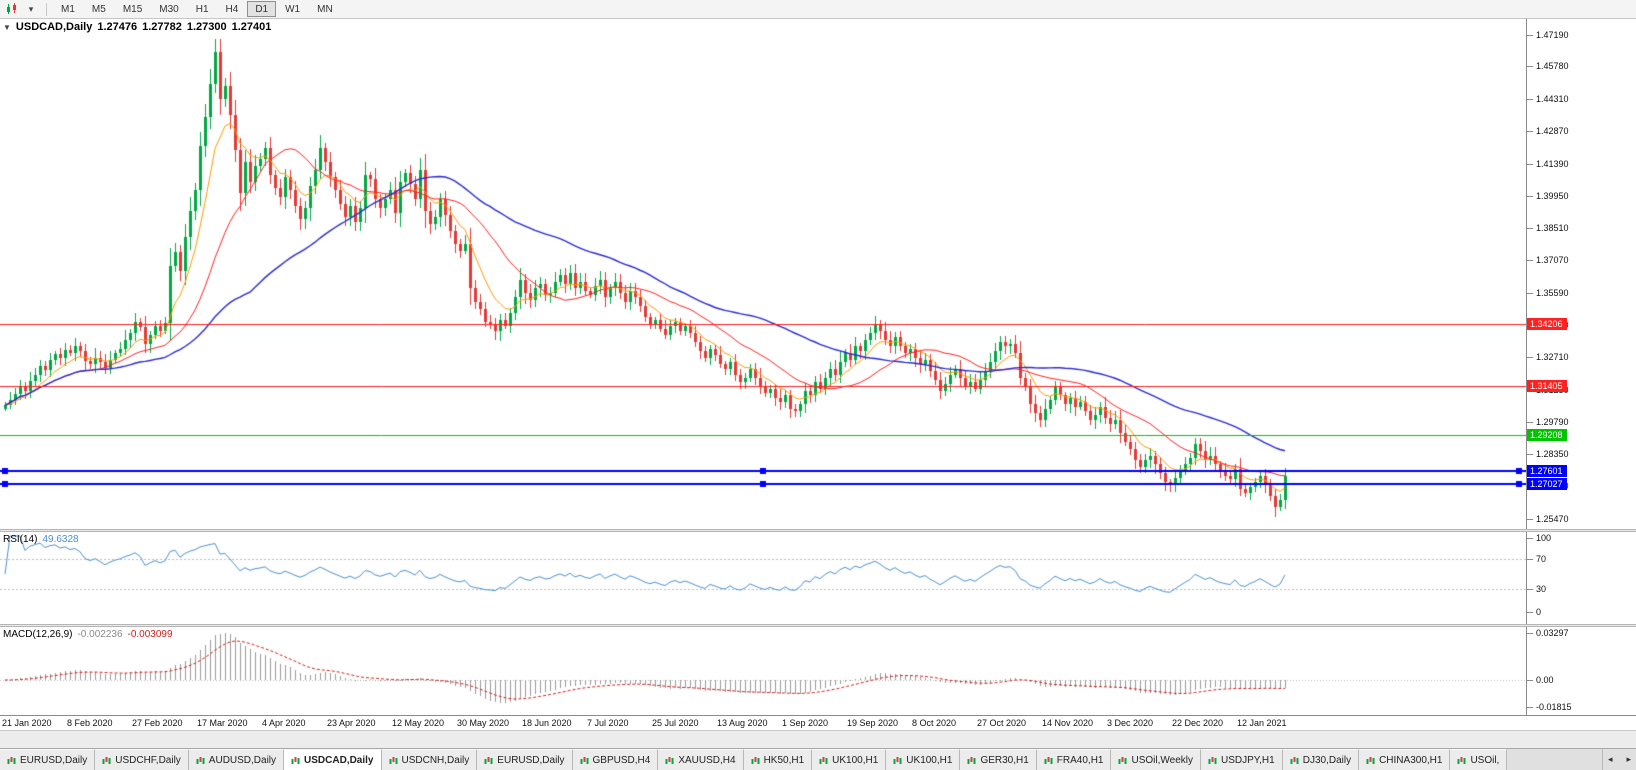 This screenshot has width=1636, height=770. Describe the element at coordinates (1540, 680) in the screenshot. I see `macd-tick-label: 0.00` at that location.